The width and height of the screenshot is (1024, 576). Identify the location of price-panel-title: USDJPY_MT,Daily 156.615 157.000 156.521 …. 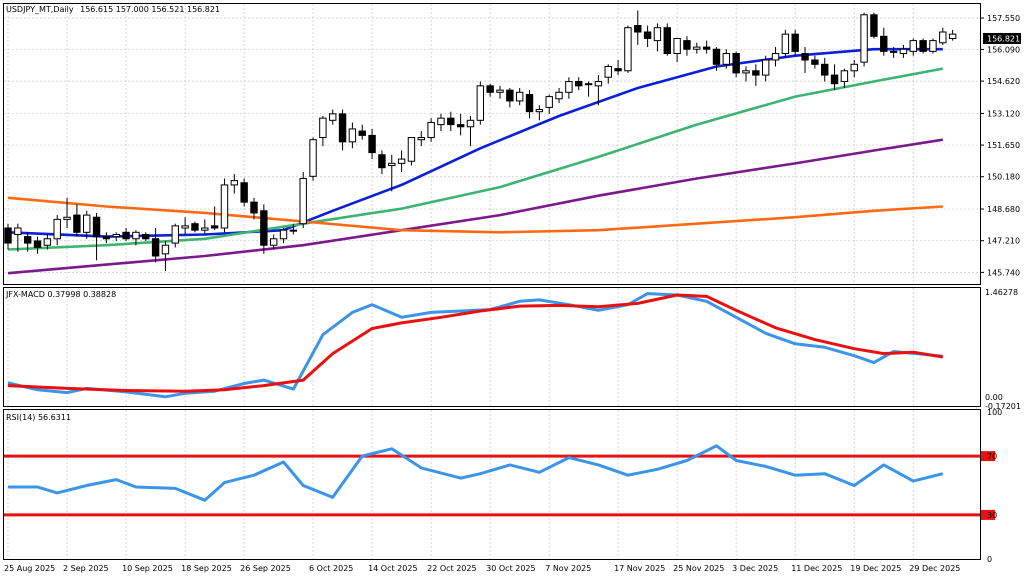
(113, 9).